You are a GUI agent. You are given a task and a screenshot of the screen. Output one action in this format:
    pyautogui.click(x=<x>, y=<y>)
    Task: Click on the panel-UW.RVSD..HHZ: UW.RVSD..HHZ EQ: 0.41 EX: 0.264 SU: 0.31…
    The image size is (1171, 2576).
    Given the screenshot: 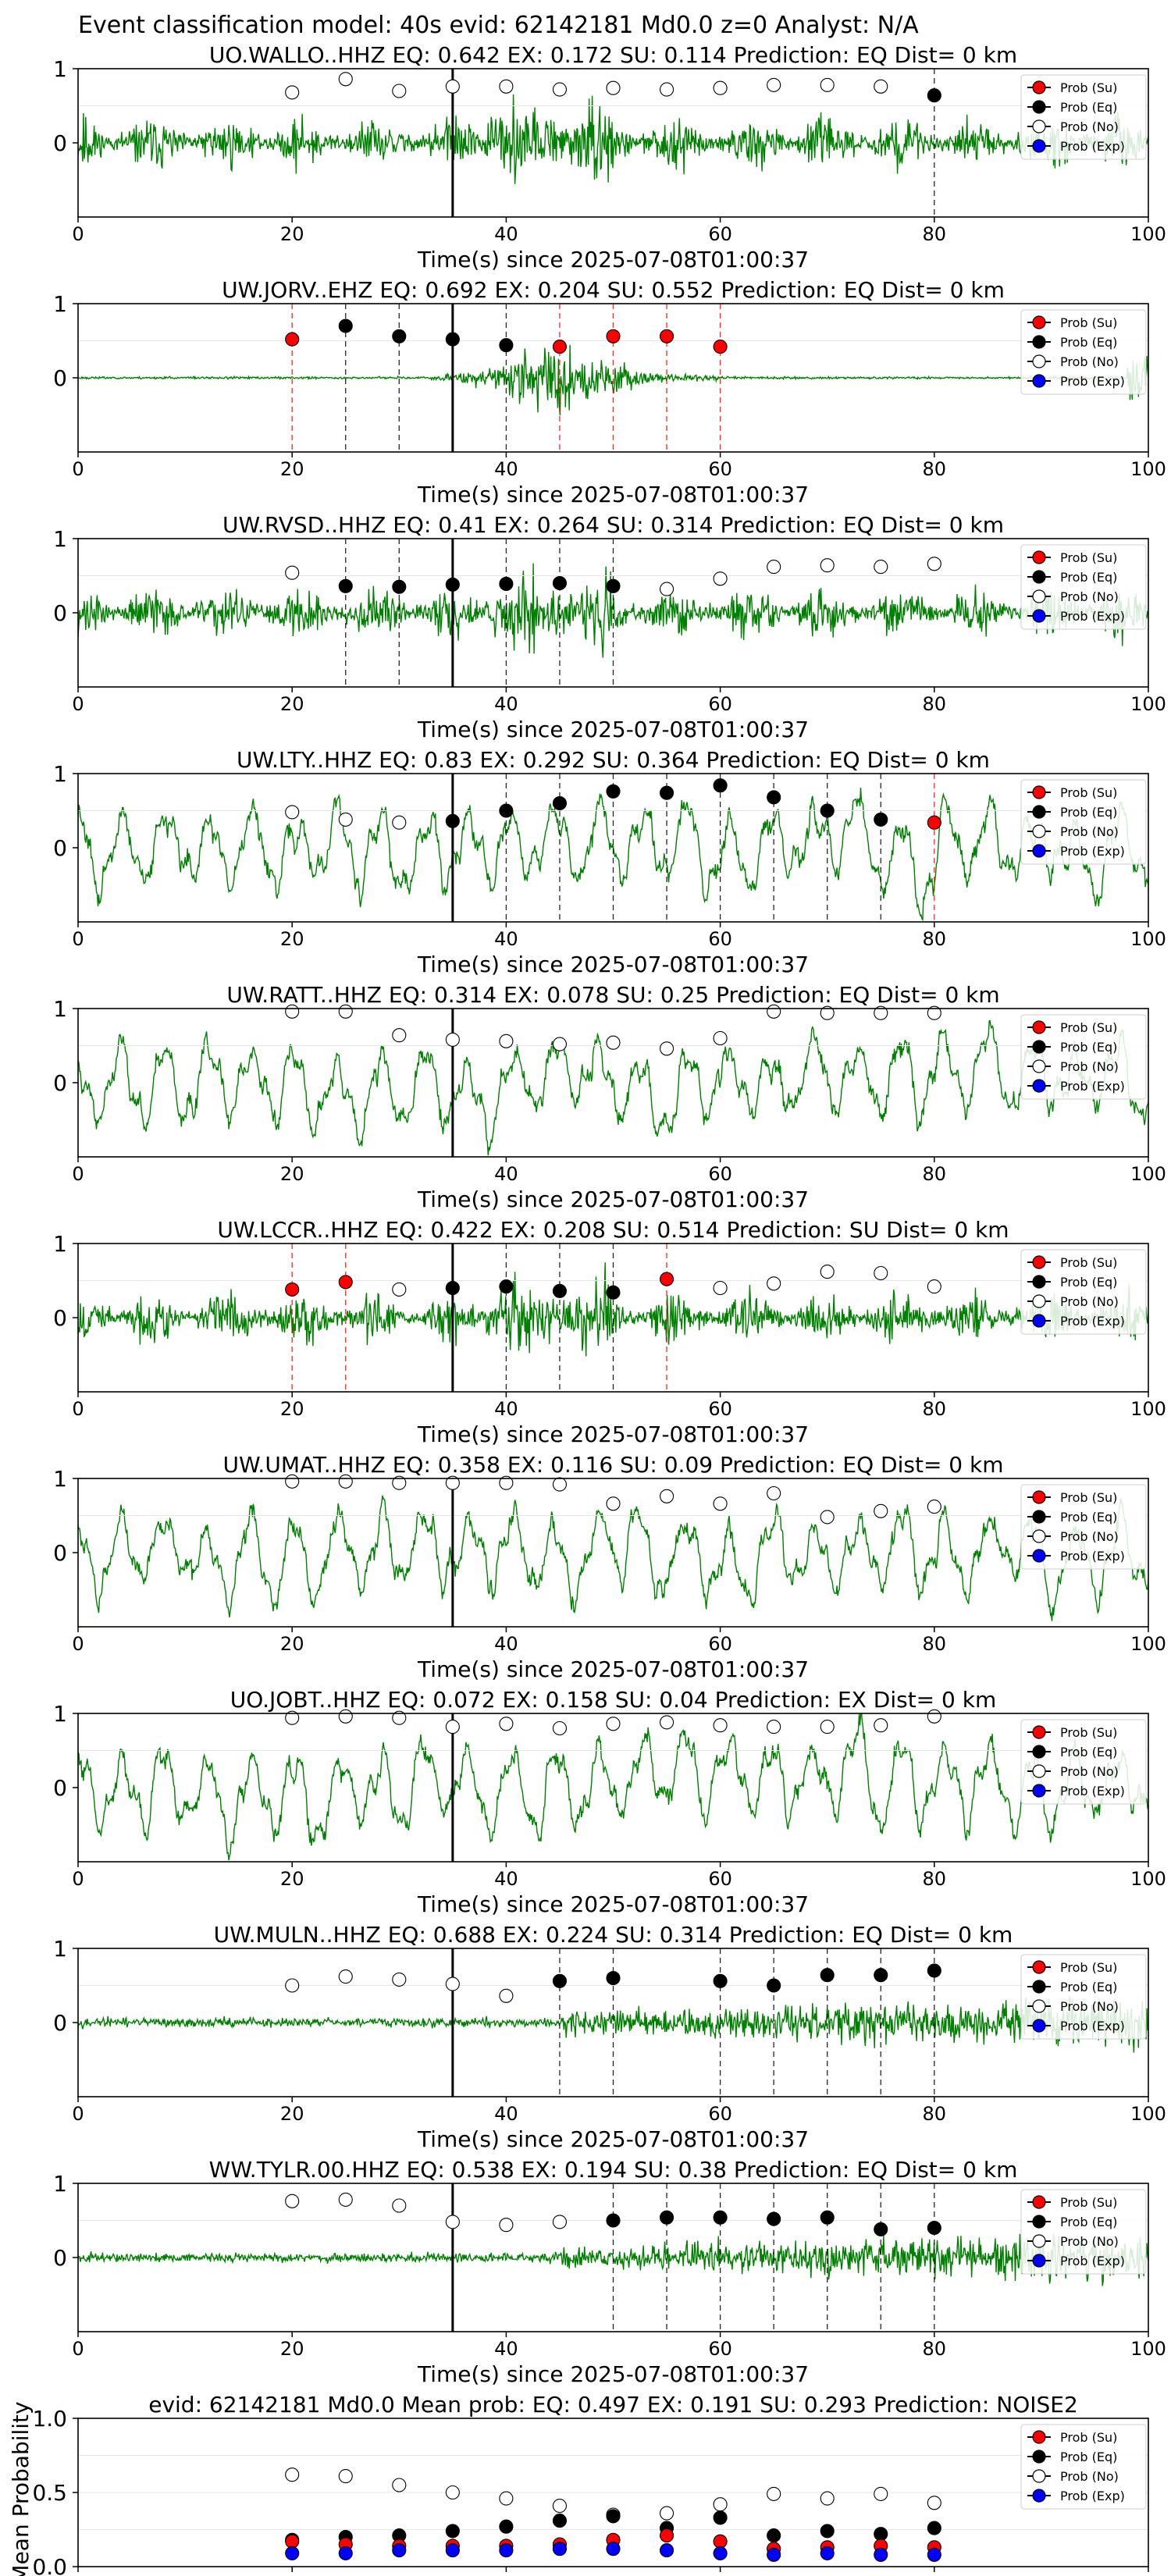 What is the action you would take?
    pyautogui.click(x=609, y=627)
    